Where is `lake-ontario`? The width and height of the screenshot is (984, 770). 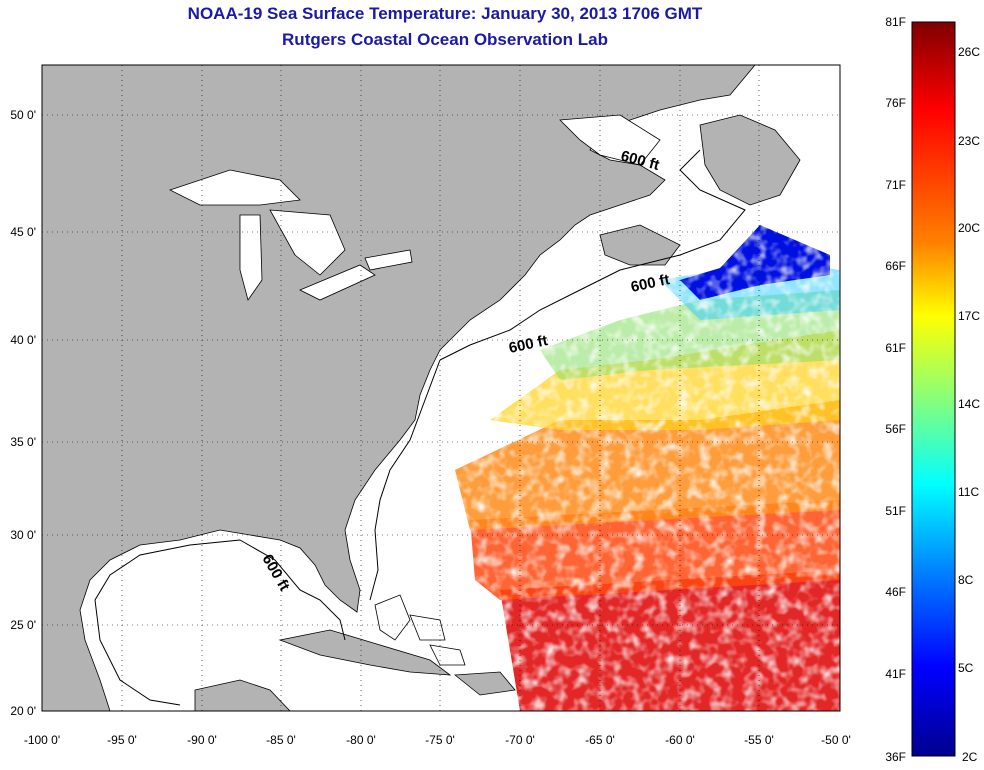
lake-ontario is located at coordinates (388, 260).